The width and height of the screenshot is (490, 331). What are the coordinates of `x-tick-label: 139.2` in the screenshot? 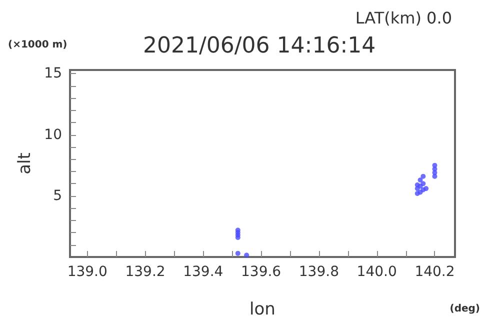 It's located at (145, 272).